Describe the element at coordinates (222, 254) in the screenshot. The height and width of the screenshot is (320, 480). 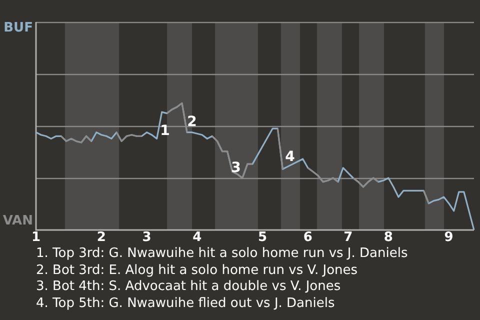
I see `text: 1. Top 3rd: G. Nwawuihe hit a solo home run vs J. Daniels` at that location.